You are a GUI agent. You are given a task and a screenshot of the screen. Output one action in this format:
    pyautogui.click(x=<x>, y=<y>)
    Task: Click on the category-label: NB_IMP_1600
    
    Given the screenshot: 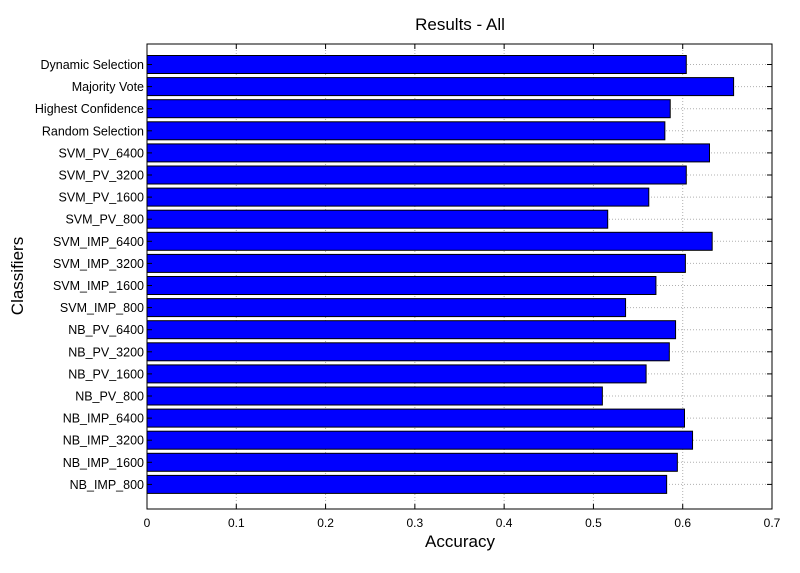 What is the action you would take?
    pyautogui.click(x=103, y=463)
    